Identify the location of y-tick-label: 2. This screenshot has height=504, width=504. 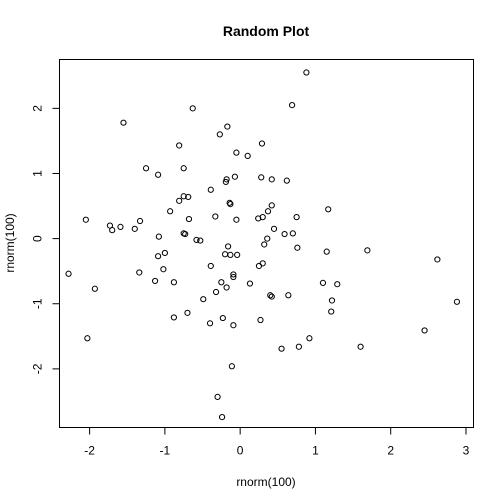
(38, 108).